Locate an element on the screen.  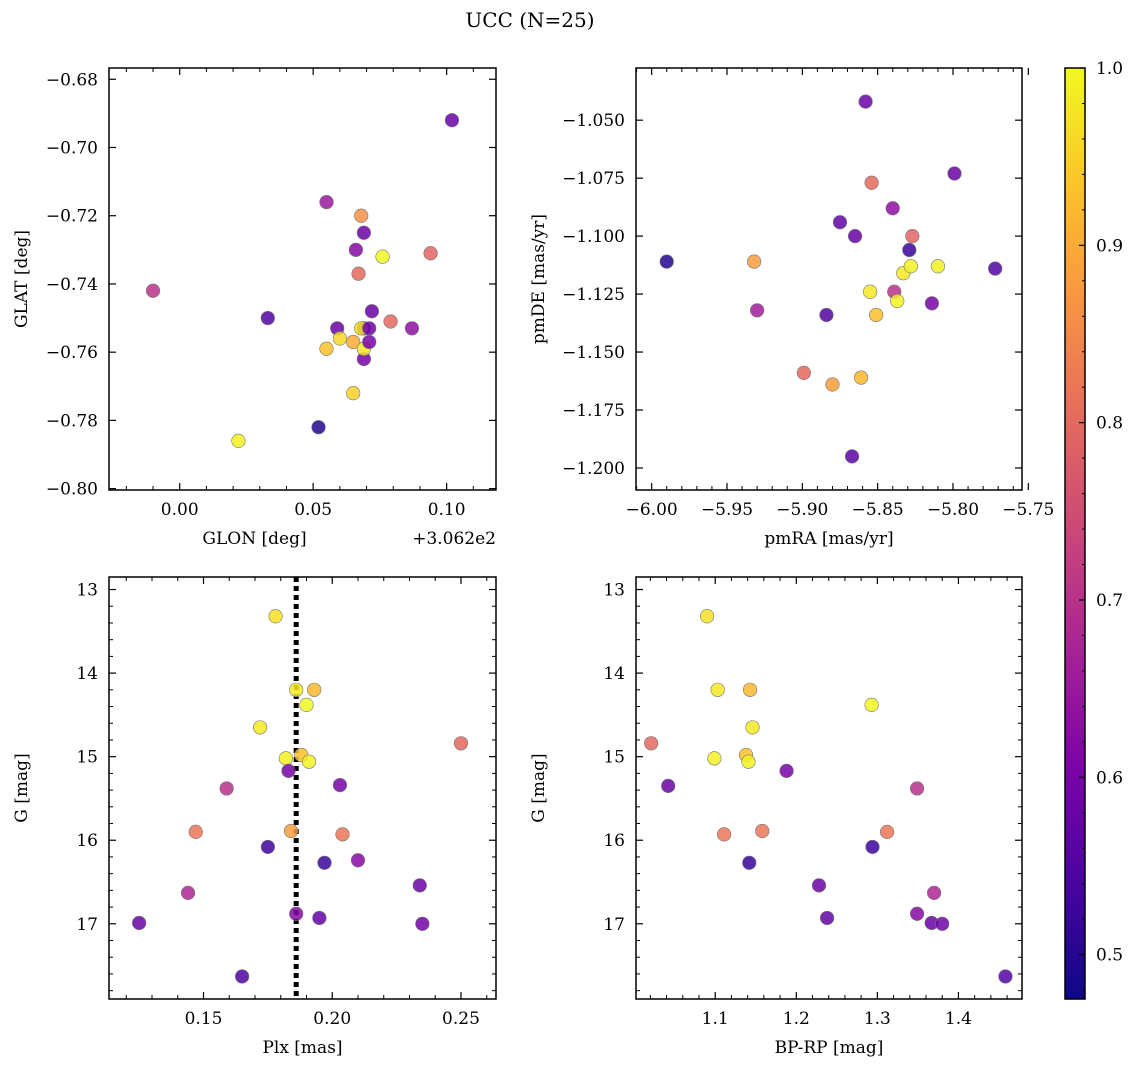
y-tick-label: −1.075 is located at coordinates (593, 179).